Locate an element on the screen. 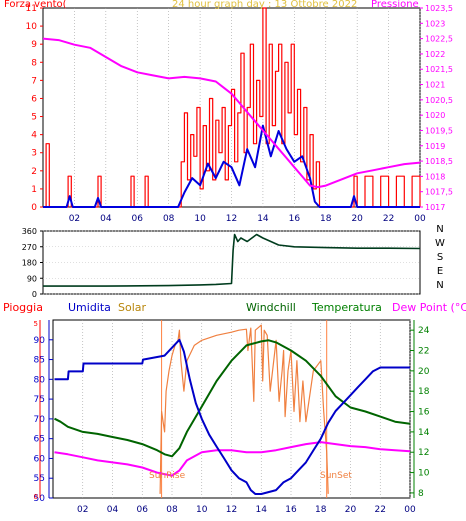 Image resolution: width=466 pixels, height=521 pixels. wind-unit-label: ( is located at coordinates (64, 5).